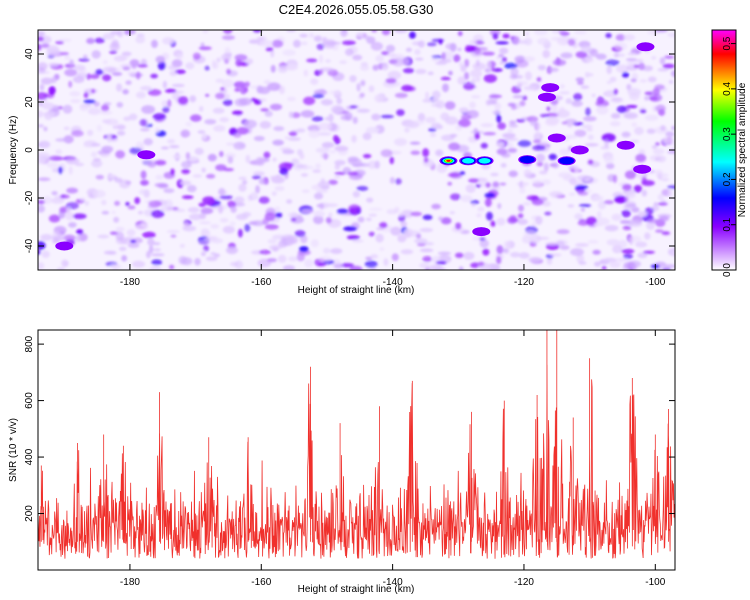 The width and height of the screenshot is (750, 600). What do you see at coordinates (29, 513) in the screenshot?
I see `y-tick-label: 200` at bounding box center [29, 513].